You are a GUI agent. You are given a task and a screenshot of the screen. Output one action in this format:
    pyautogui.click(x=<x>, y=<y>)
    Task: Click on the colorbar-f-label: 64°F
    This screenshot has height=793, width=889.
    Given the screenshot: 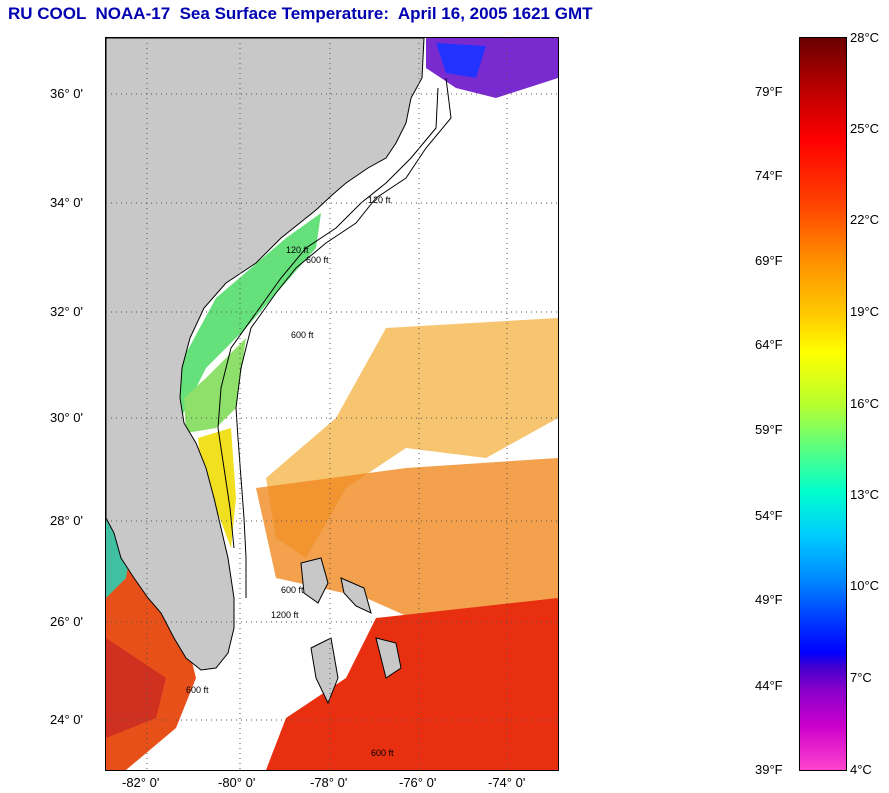 What is the action you would take?
    pyautogui.click(x=769, y=344)
    